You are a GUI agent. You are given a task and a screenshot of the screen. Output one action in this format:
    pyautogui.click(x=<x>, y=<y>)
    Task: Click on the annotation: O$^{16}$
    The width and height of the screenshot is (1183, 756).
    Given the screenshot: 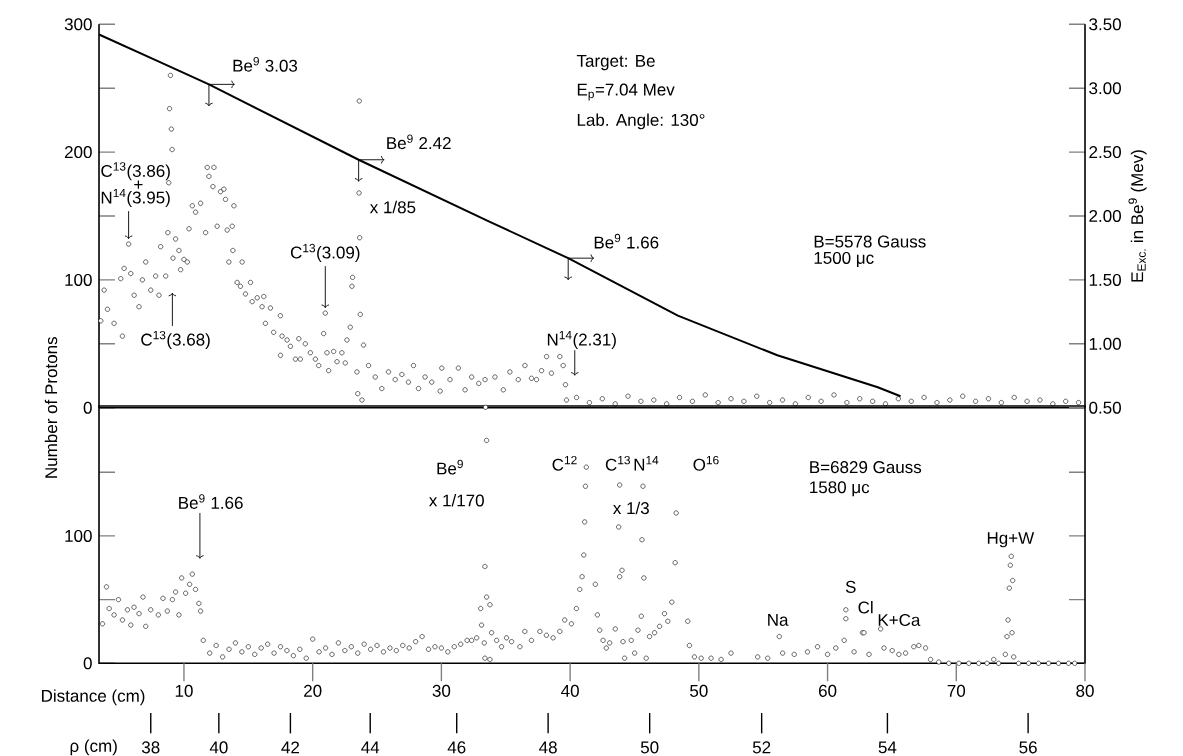 What is the action you would take?
    pyautogui.click(x=706, y=463)
    